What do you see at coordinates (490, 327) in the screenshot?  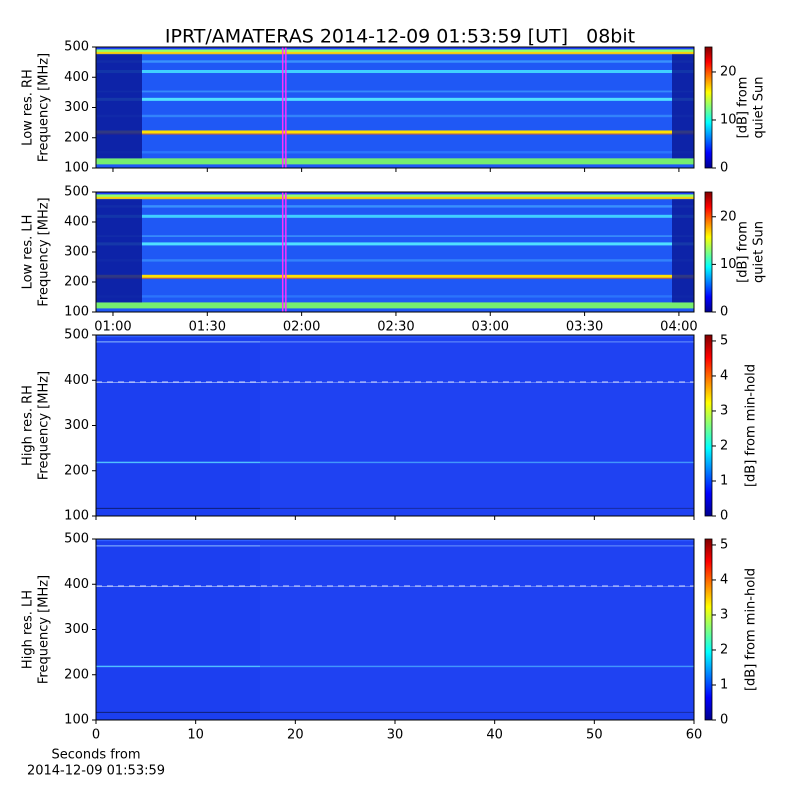 I see `x-tick-label: 03:00` at bounding box center [490, 327].